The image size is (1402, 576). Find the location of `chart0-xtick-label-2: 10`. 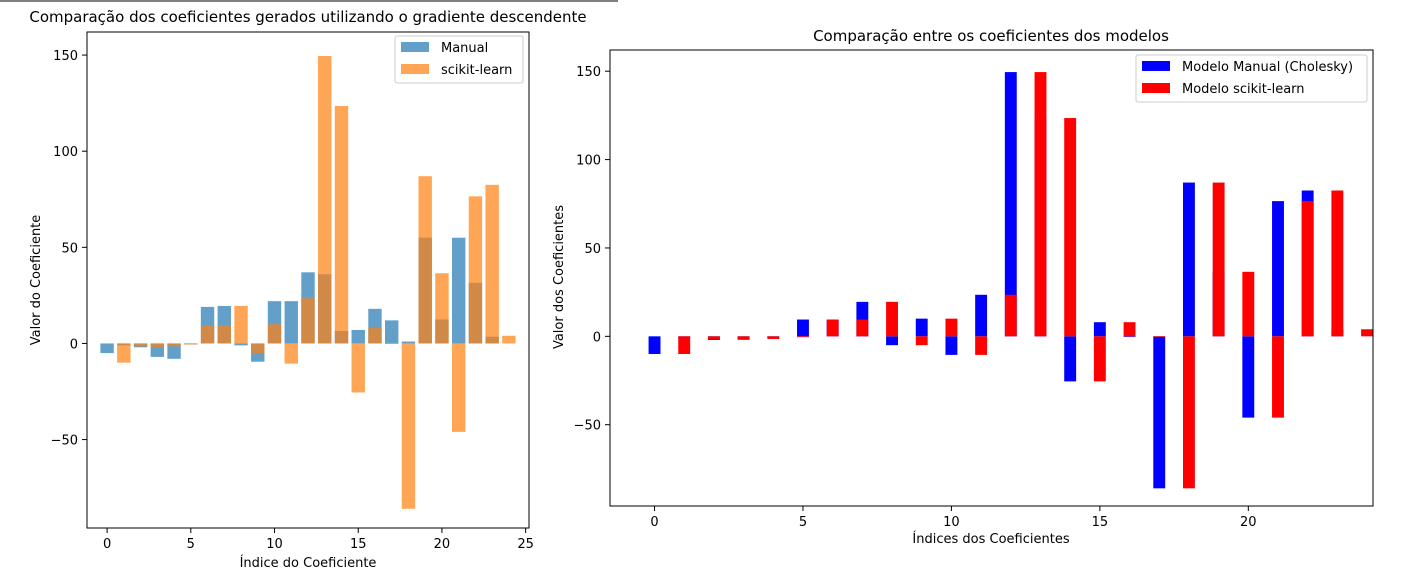

chart0-xtick-label-2: 10 is located at coordinates (274, 544).